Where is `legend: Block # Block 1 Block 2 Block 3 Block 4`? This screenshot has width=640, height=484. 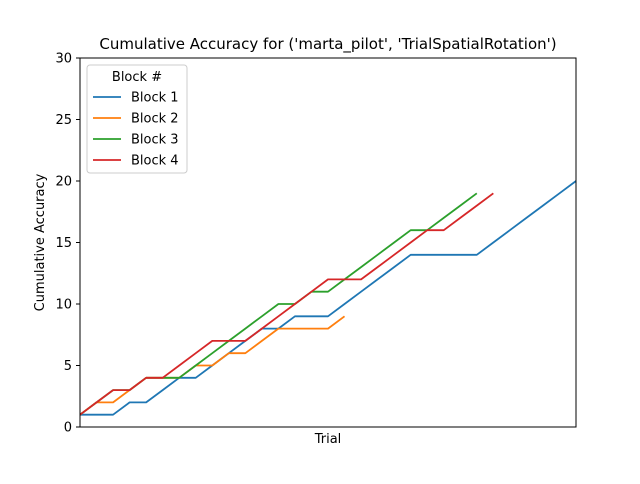 legend: Block # Block 1 Block 2 Block 3 Block 4 is located at coordinates (137, 119).